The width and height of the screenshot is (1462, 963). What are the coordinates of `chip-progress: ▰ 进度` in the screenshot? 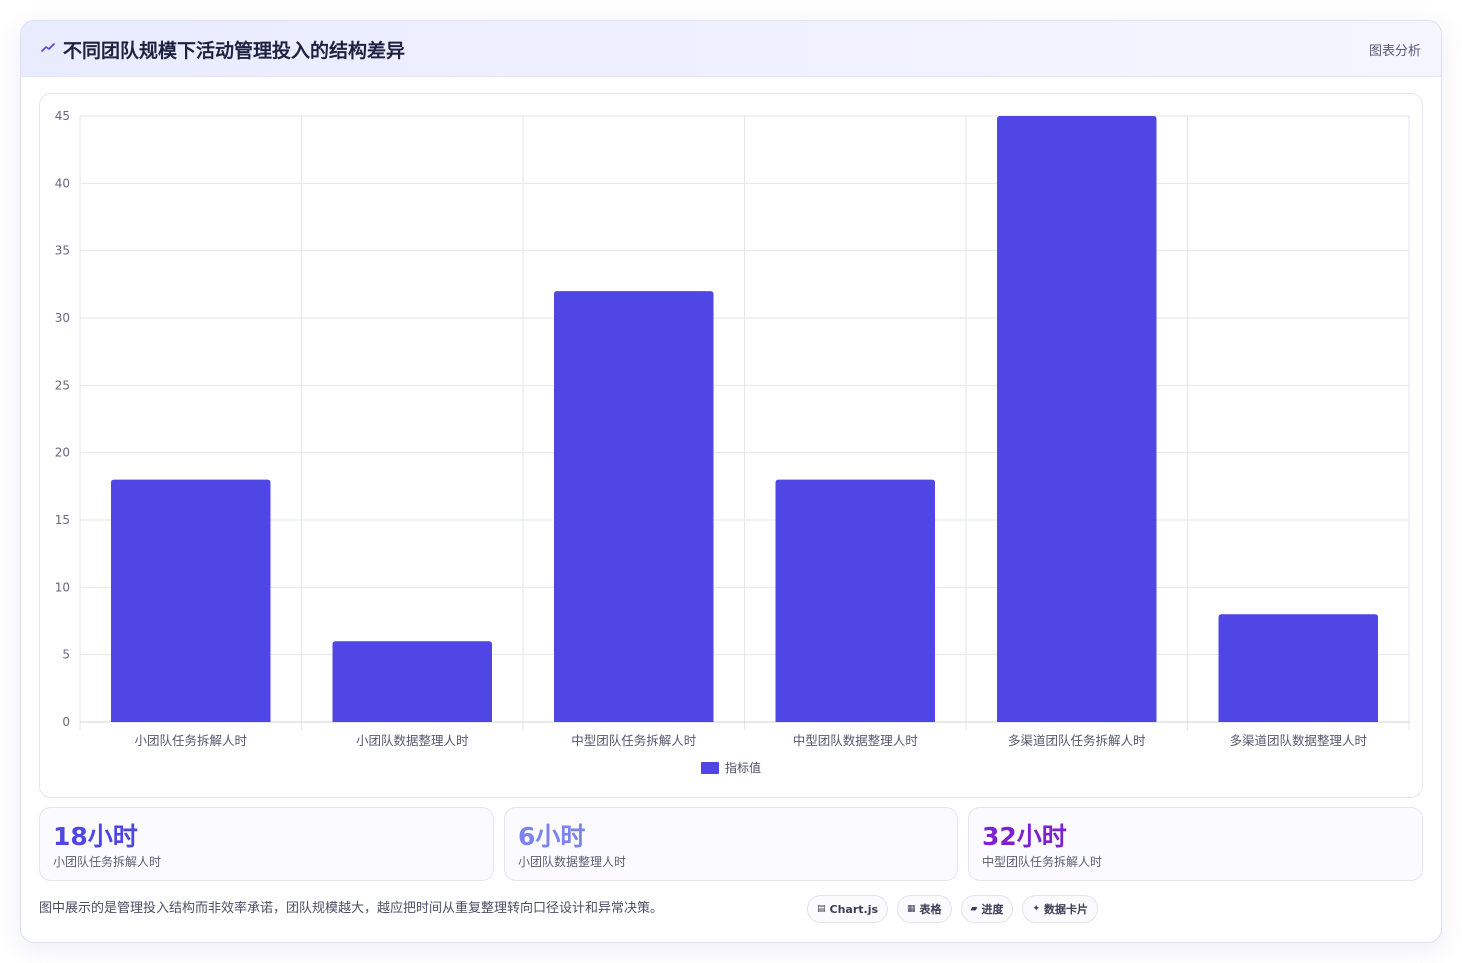 It's located at (987, 909).